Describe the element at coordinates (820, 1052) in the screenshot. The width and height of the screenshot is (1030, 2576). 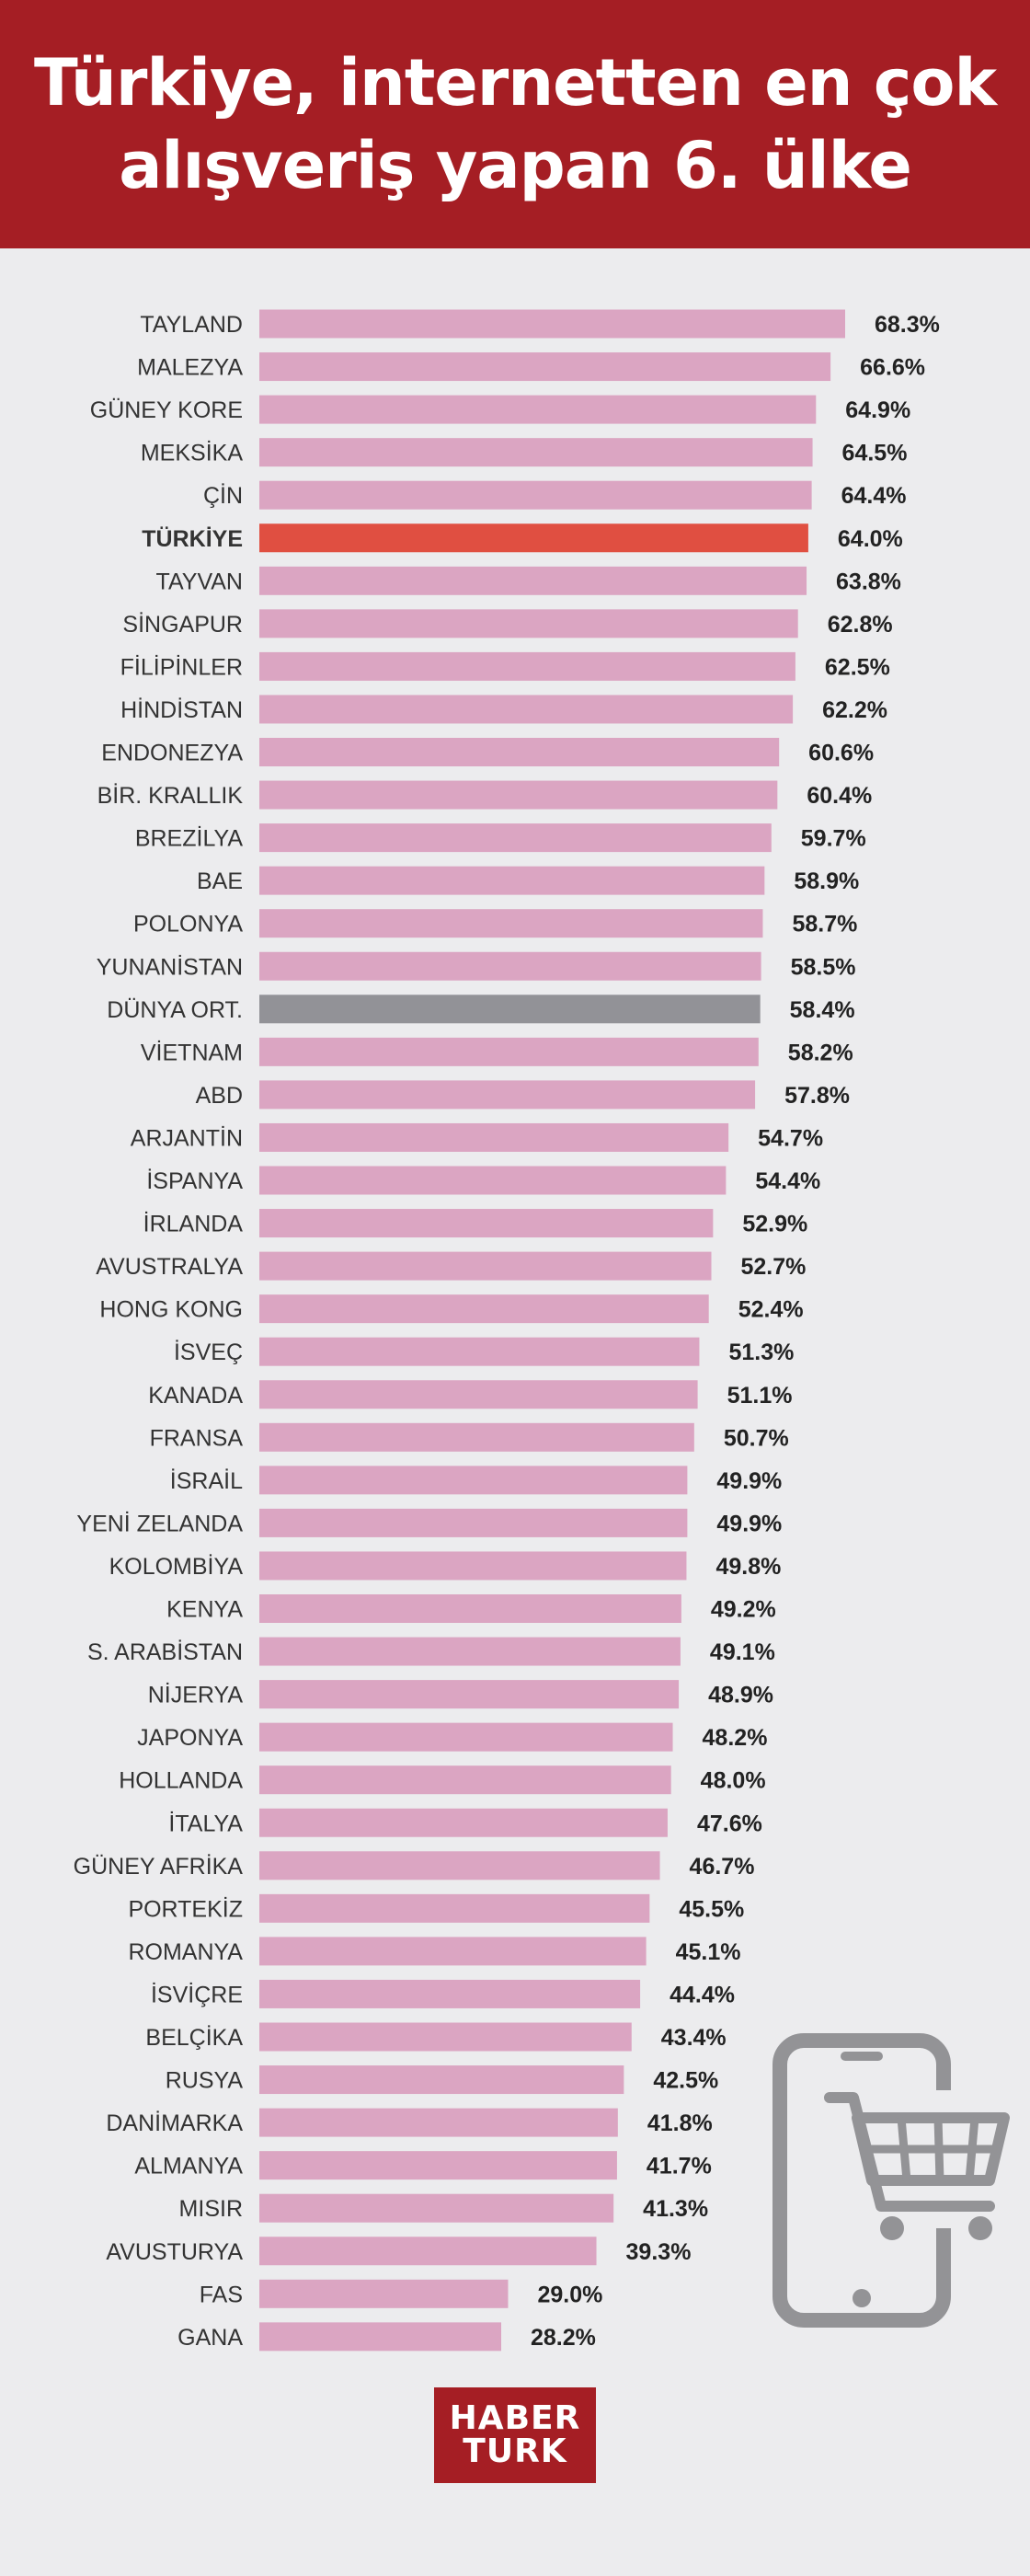
I see `value-label: 58.2%` at that location.